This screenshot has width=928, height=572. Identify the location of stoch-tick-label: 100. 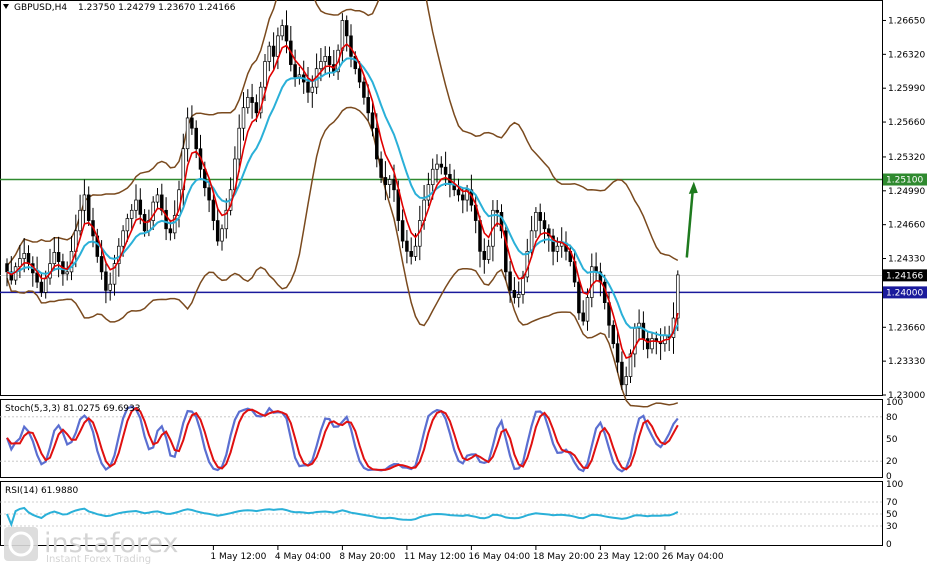
(894, 403).